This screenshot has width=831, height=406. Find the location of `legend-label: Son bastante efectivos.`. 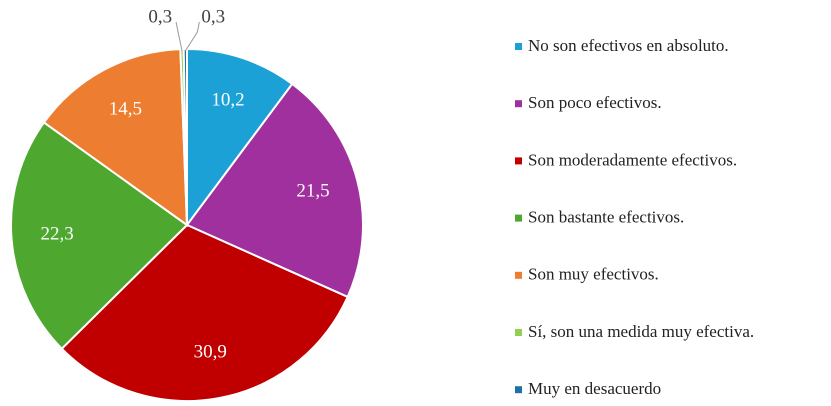

legend-label: Son bastante efectivos. is located at coordinates (606, 217).